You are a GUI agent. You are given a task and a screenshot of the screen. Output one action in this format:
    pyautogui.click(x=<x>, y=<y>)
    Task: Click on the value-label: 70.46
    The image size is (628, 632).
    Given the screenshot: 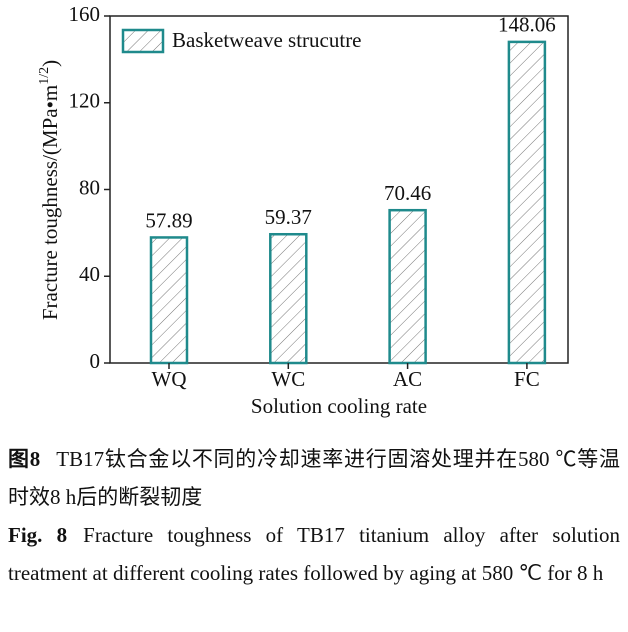 What is the action you would take?
    pyautogui.click(x=407, y=193)
    